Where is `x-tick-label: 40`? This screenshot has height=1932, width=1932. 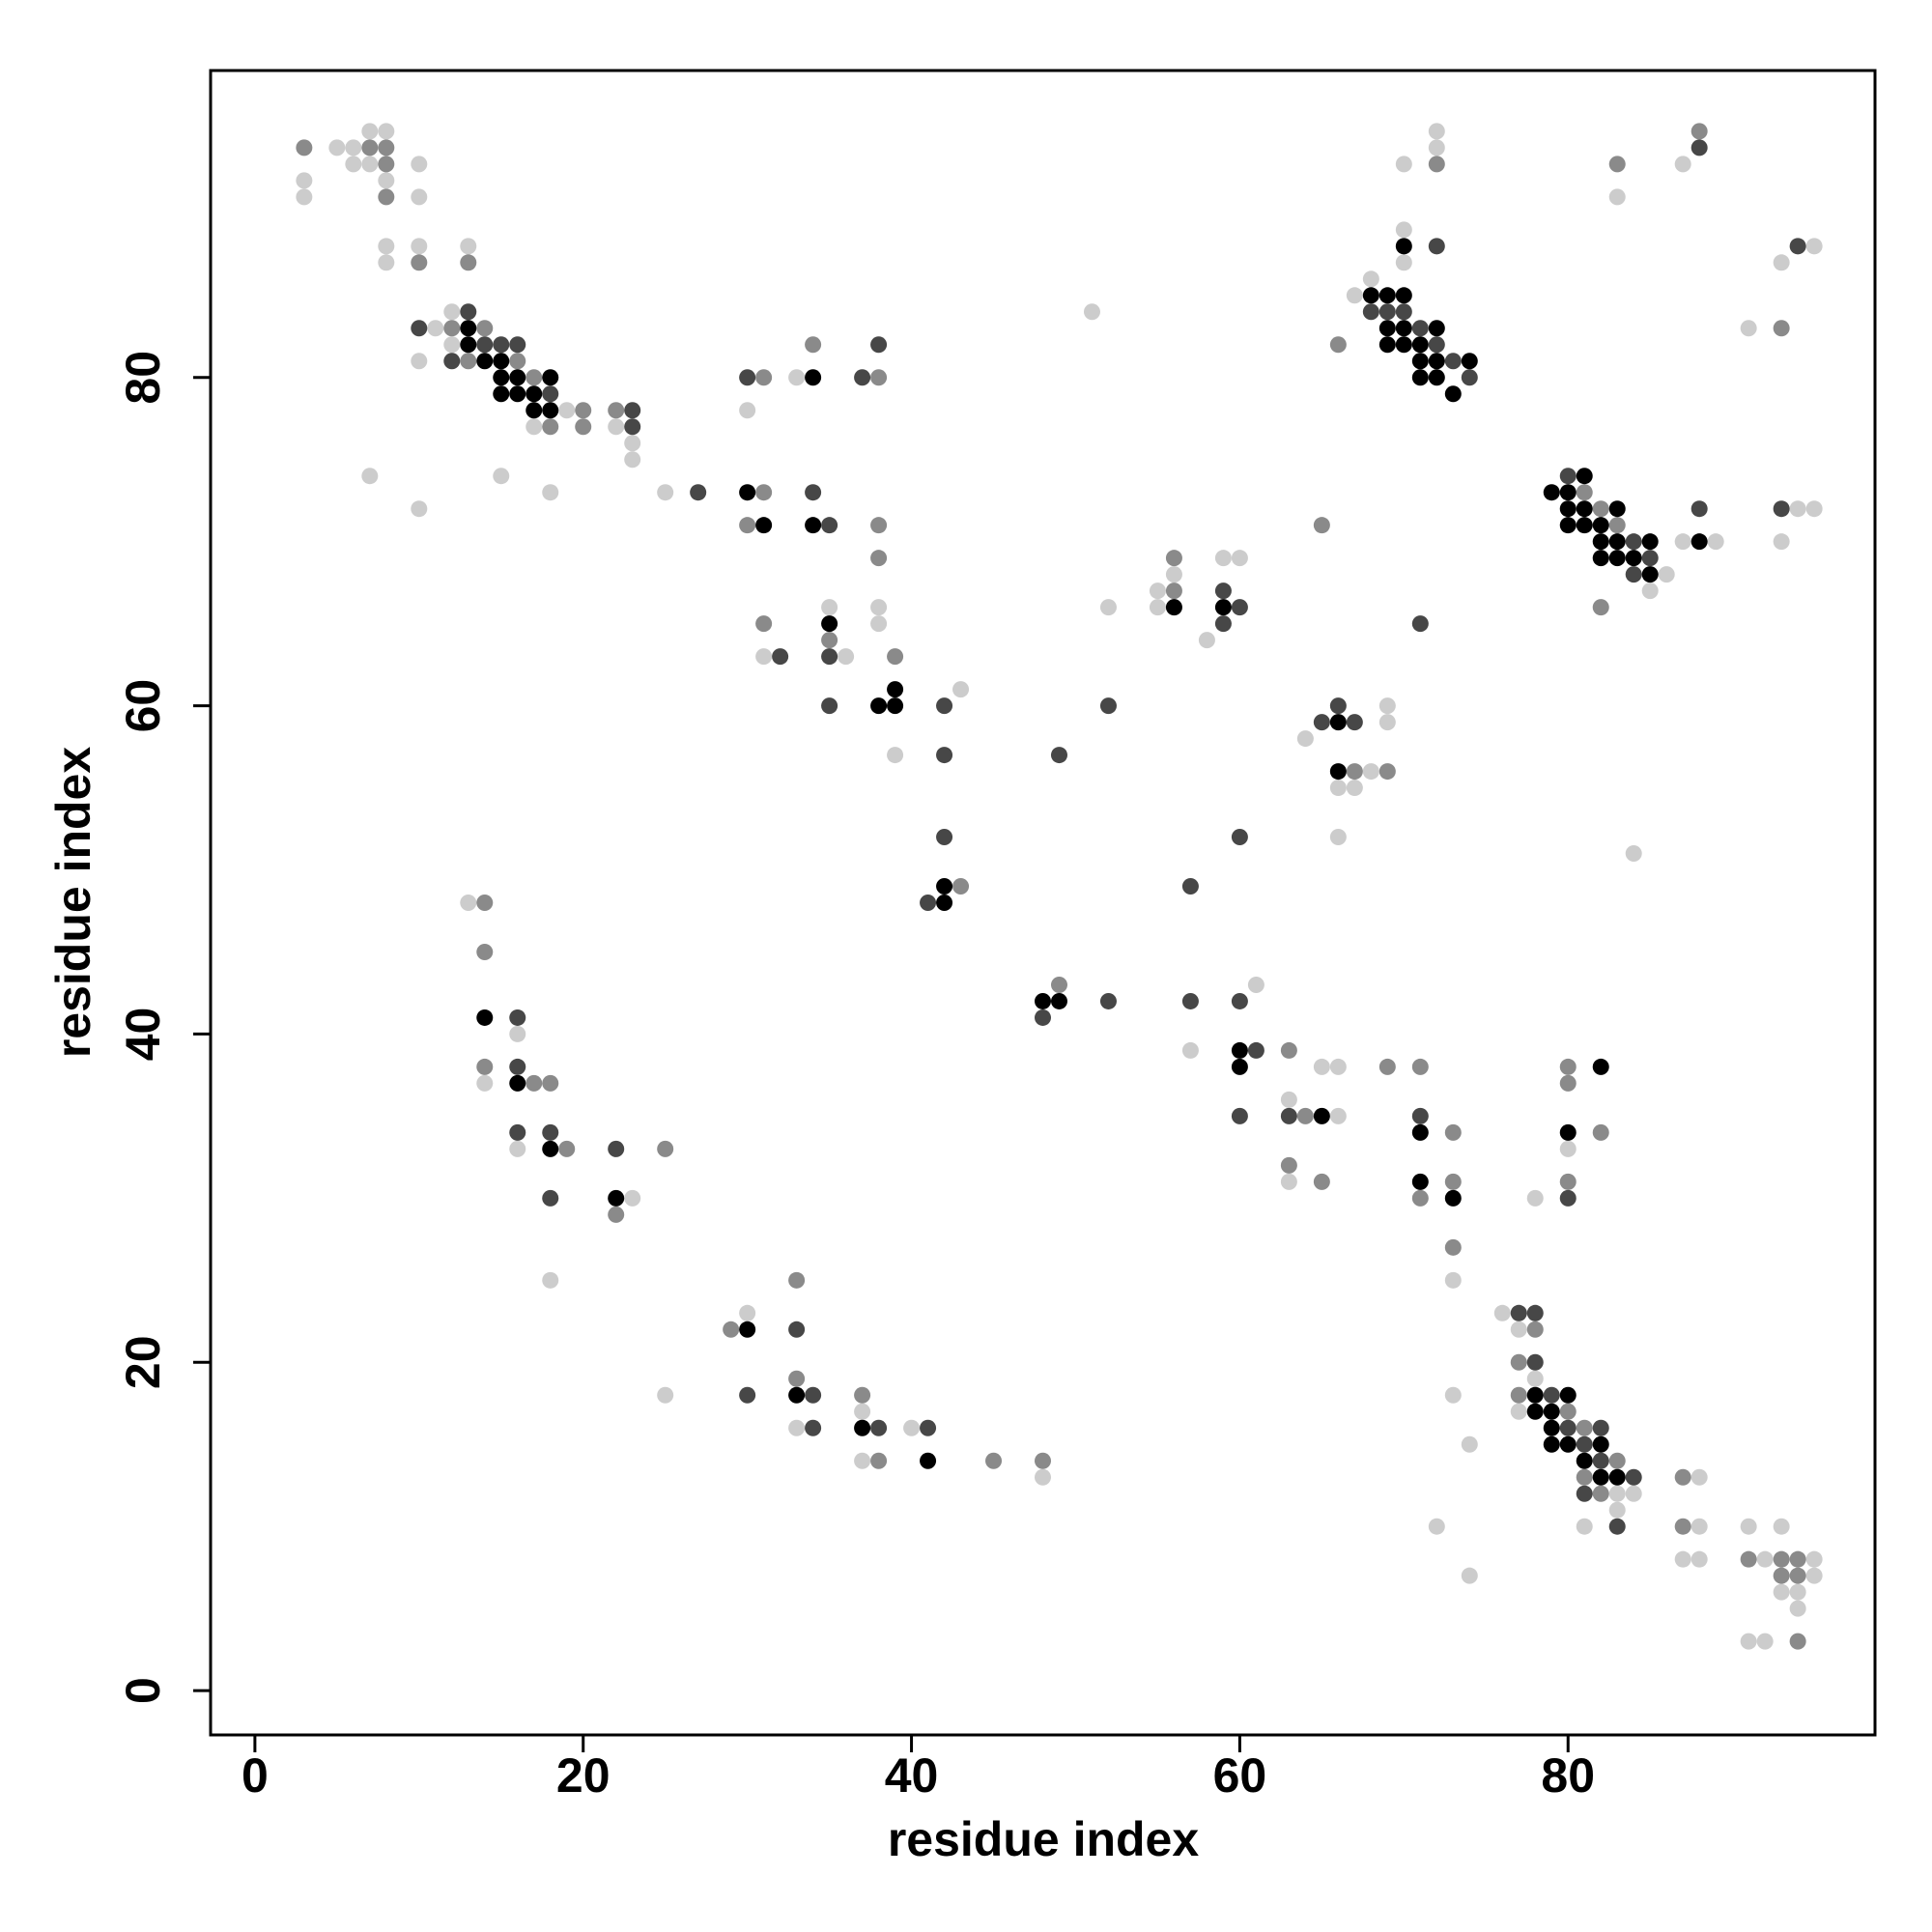
x-tick-label: 40 is located at coordinates (912, 1775).